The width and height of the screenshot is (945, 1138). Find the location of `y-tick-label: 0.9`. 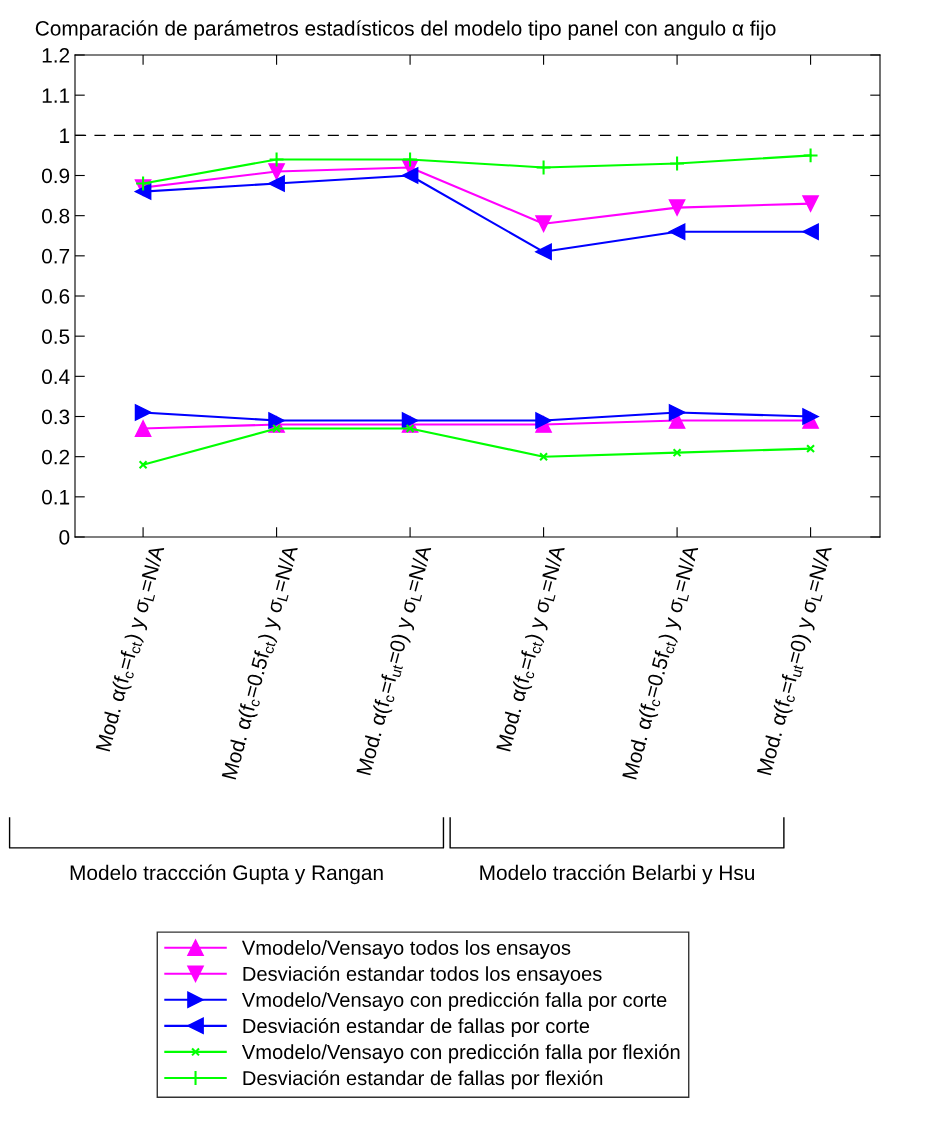

y-tick-label: 0.9 is located at coordinates (55, 176).